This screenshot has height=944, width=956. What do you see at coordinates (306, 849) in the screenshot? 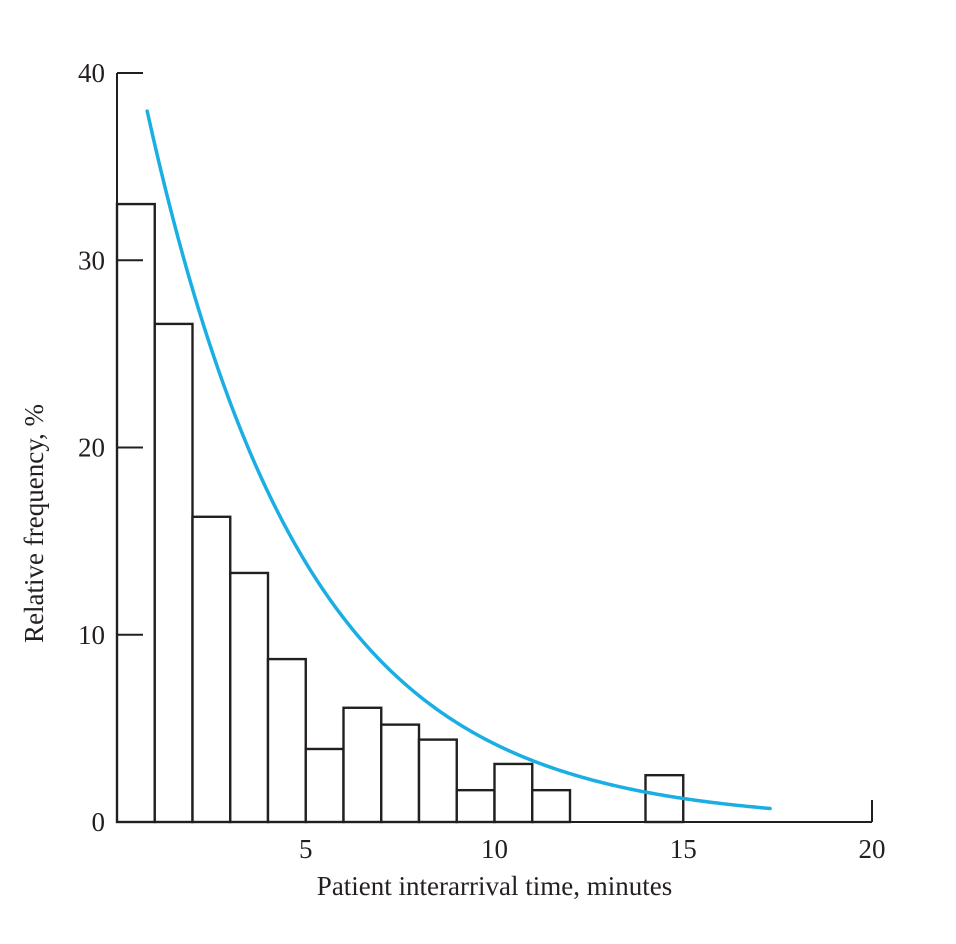
I see `x-tick-label: 5` at bounding box center [306, 849].